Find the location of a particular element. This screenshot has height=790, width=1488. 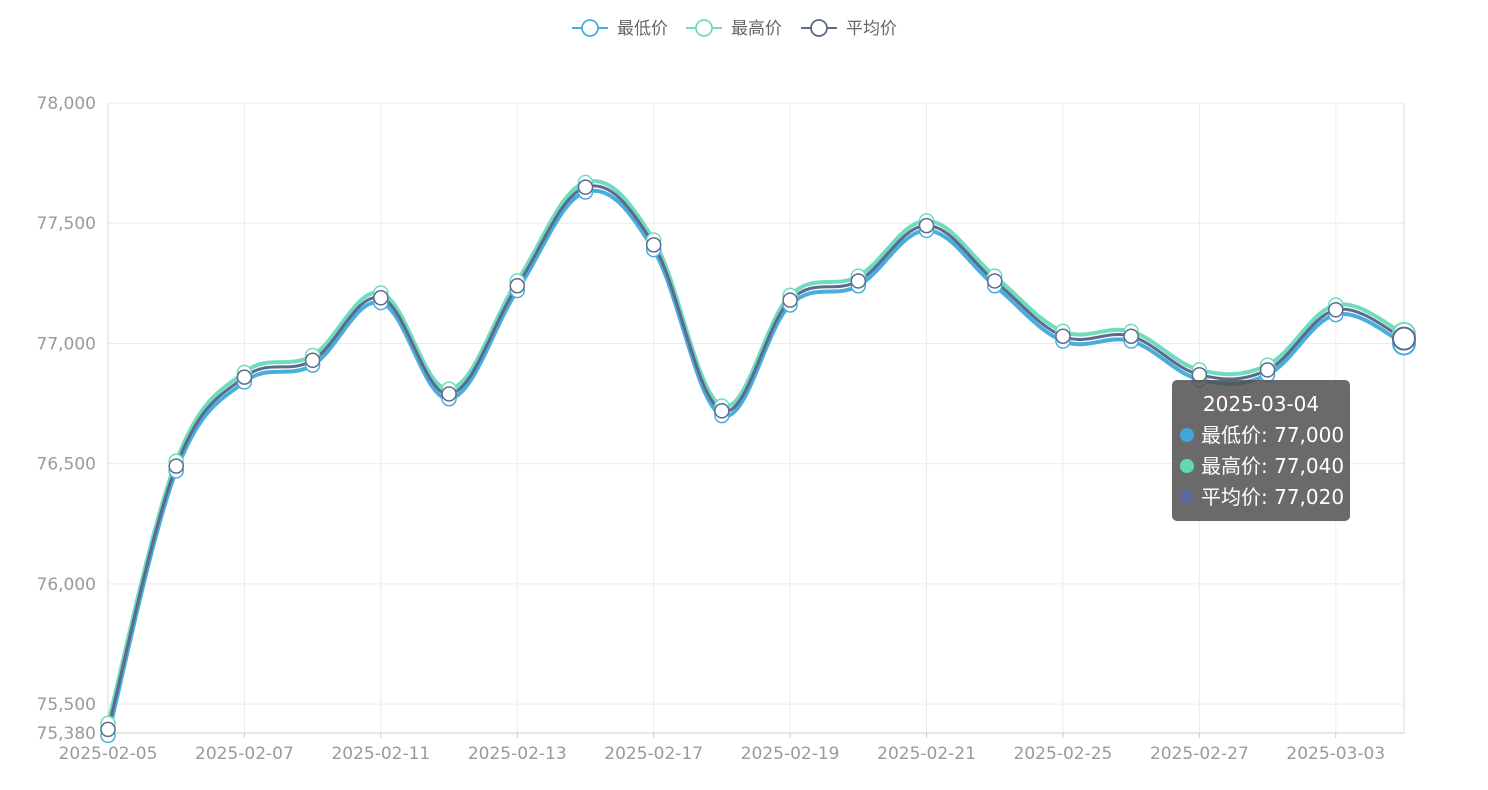

legend: 最低价 最高价 平均价 is located at coordinates (734, 29).